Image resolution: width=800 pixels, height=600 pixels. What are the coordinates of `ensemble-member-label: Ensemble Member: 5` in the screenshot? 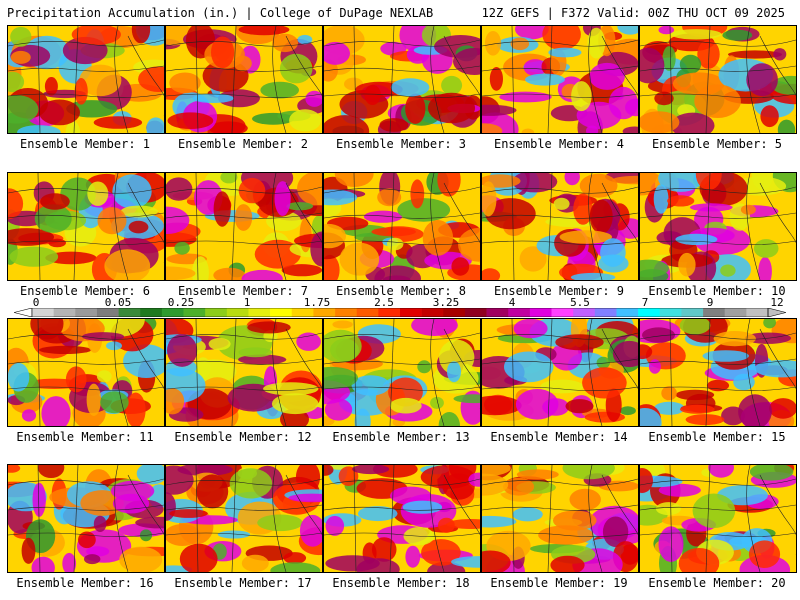 It's located at (717, 144).